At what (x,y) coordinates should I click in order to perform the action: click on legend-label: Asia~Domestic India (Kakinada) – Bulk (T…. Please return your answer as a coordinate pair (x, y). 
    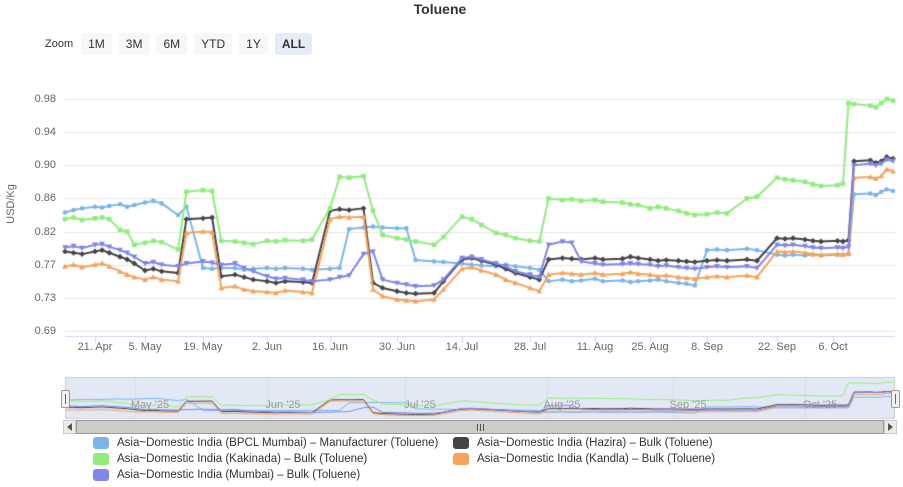
    Looking at the image, I should click on (242, 459).